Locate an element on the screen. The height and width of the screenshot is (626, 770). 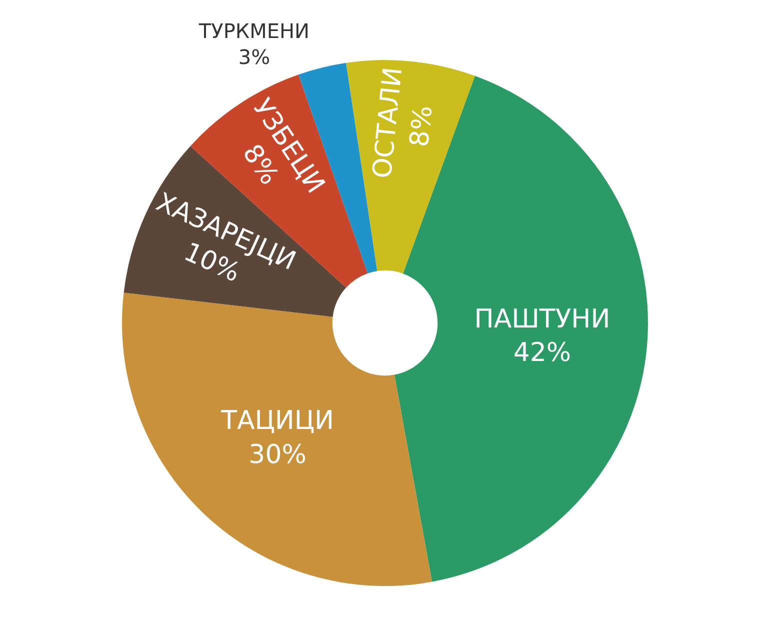
slice-label: ПАШТУНИ is located at coordinates (542, 319).